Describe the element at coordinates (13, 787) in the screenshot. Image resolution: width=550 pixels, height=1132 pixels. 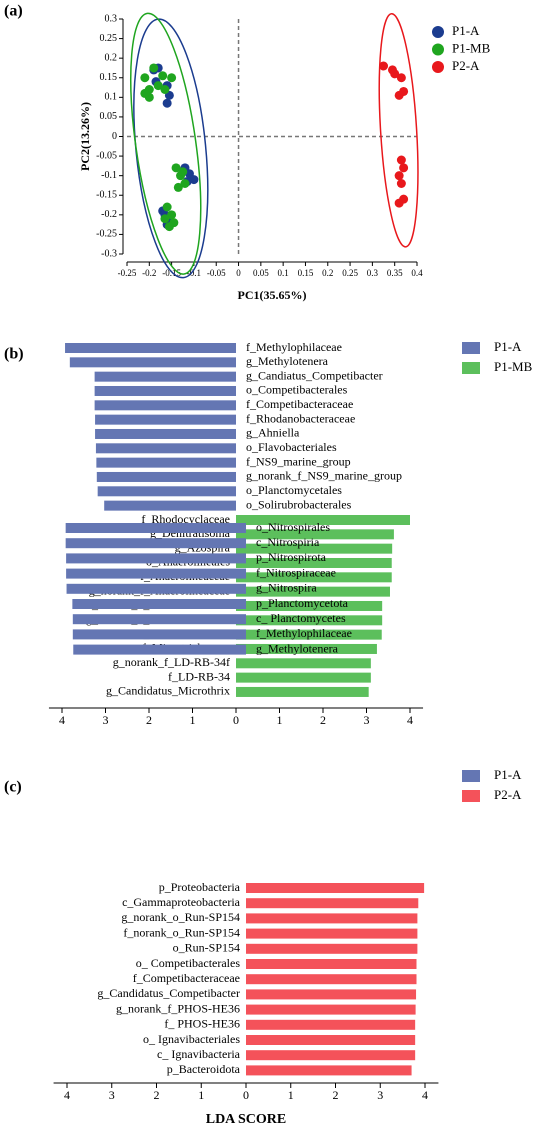
I see `panel-label: (c)` at that location.